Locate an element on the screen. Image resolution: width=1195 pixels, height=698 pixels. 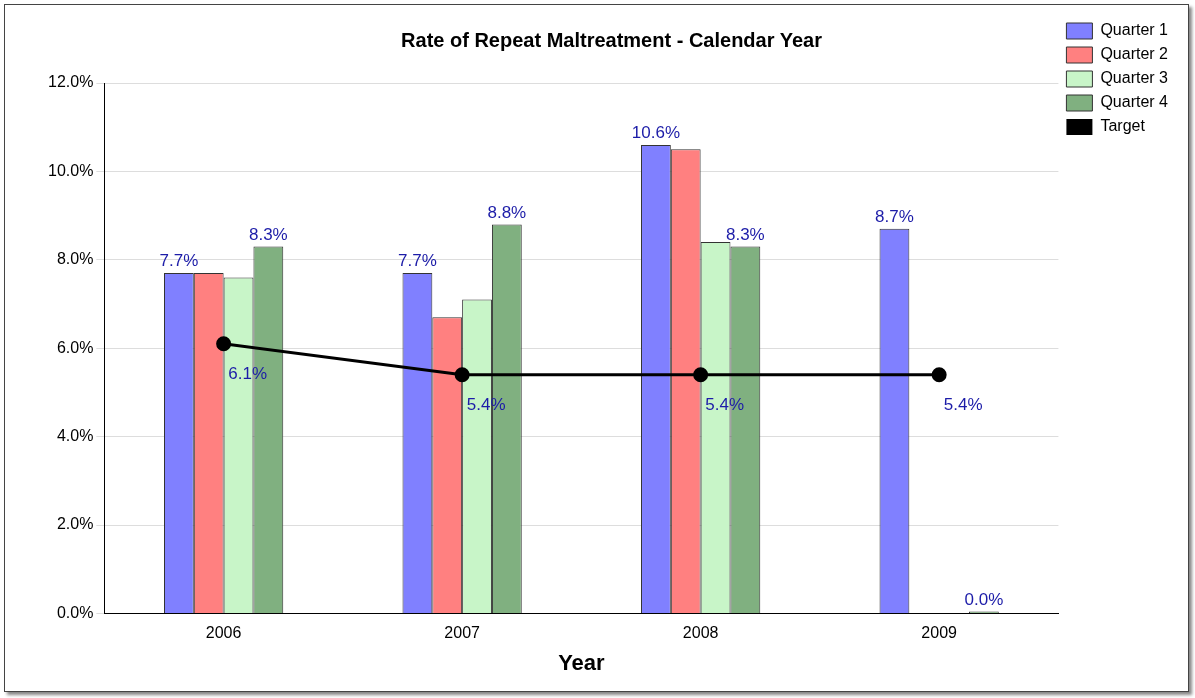
y-tick-label: 4.0% is located at coordinates (75, 436).